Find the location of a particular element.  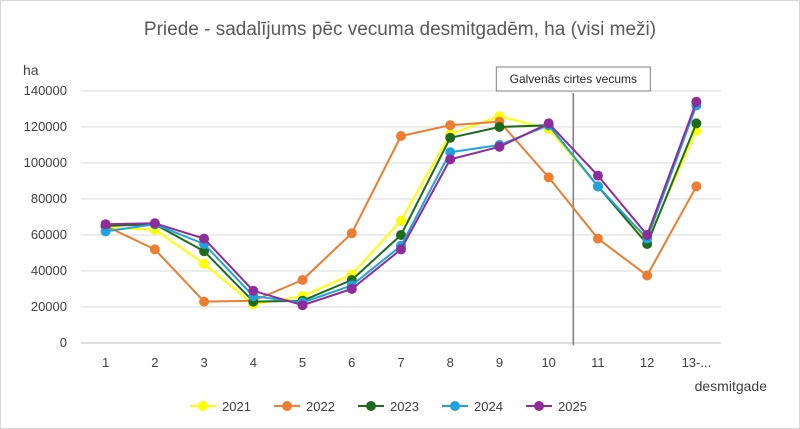

legend-item-2025: 2025 is located at coordinates (556, 406).